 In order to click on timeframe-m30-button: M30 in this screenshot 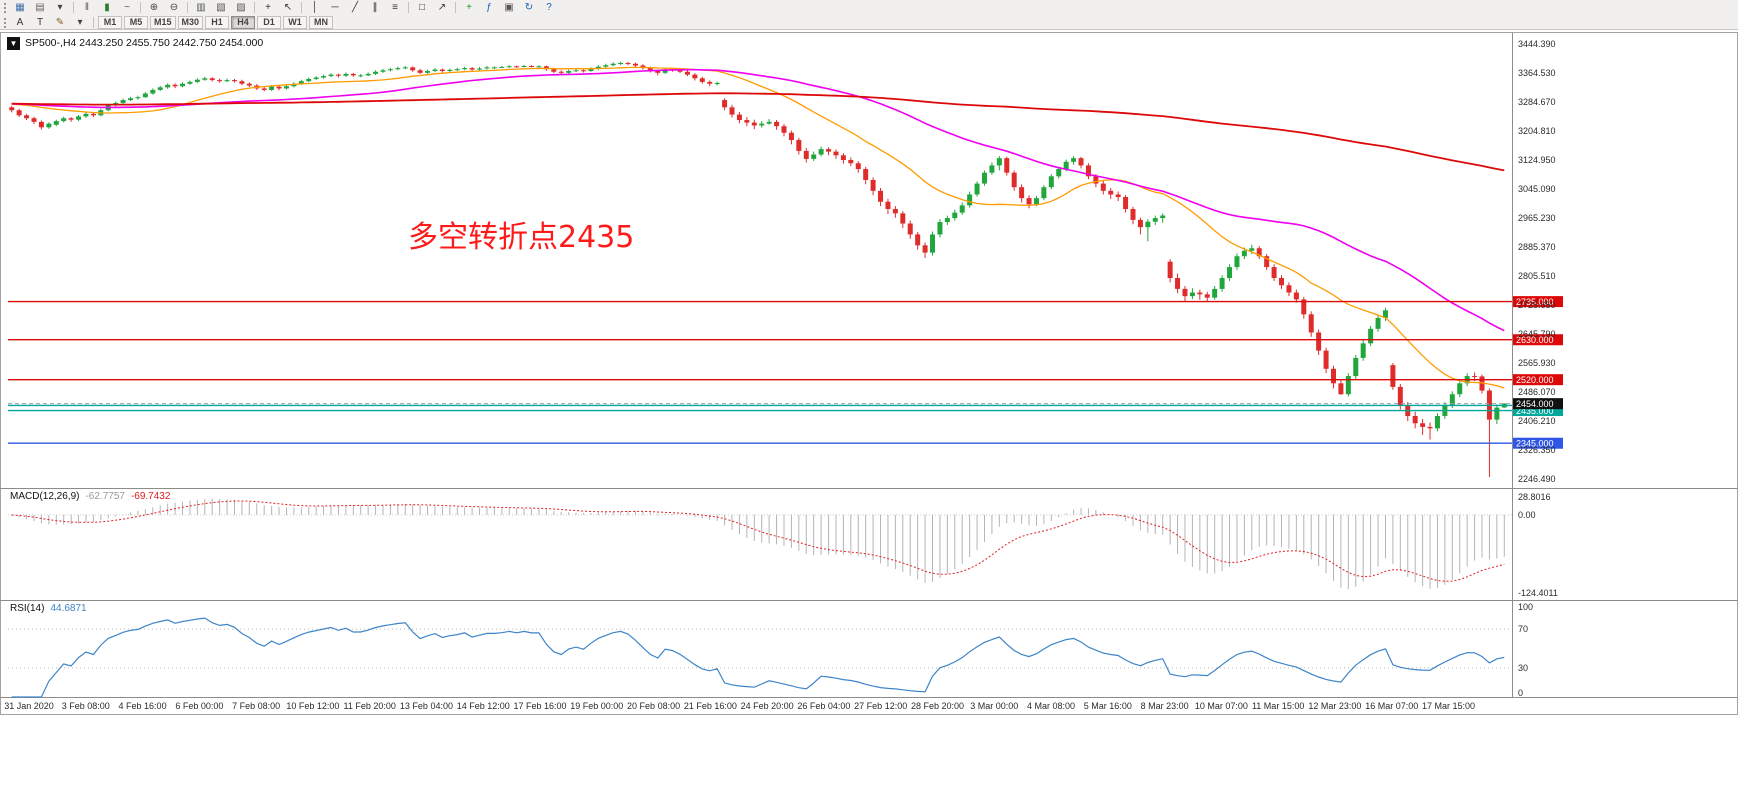, I will do `click(190, 22)`.